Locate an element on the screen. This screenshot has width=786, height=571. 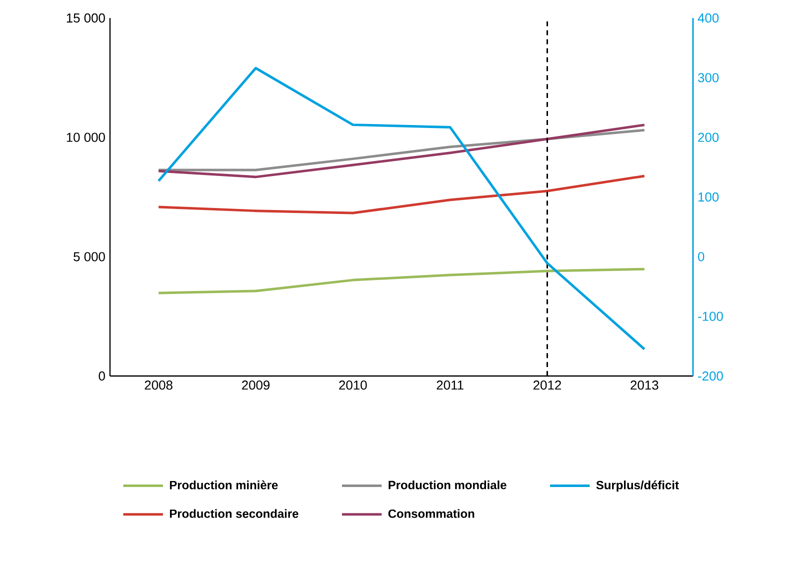
y-tick-label: 5 000 is located at coordinates (89, 257).